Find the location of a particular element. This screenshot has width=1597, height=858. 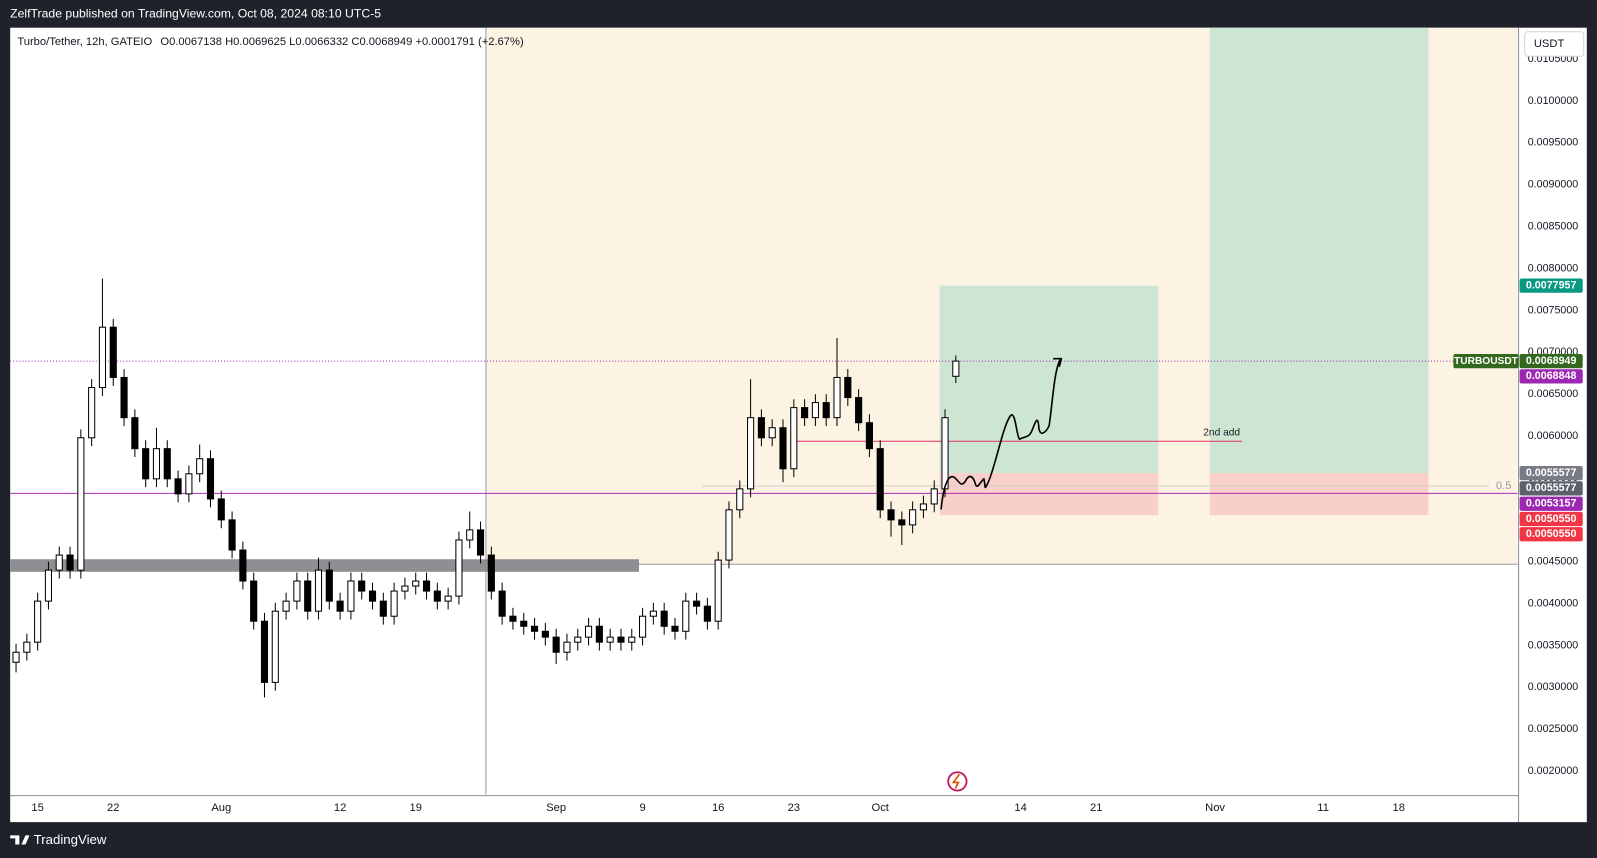

y-tick-label: 0.0100000 is located at coordinates (1553, 101).